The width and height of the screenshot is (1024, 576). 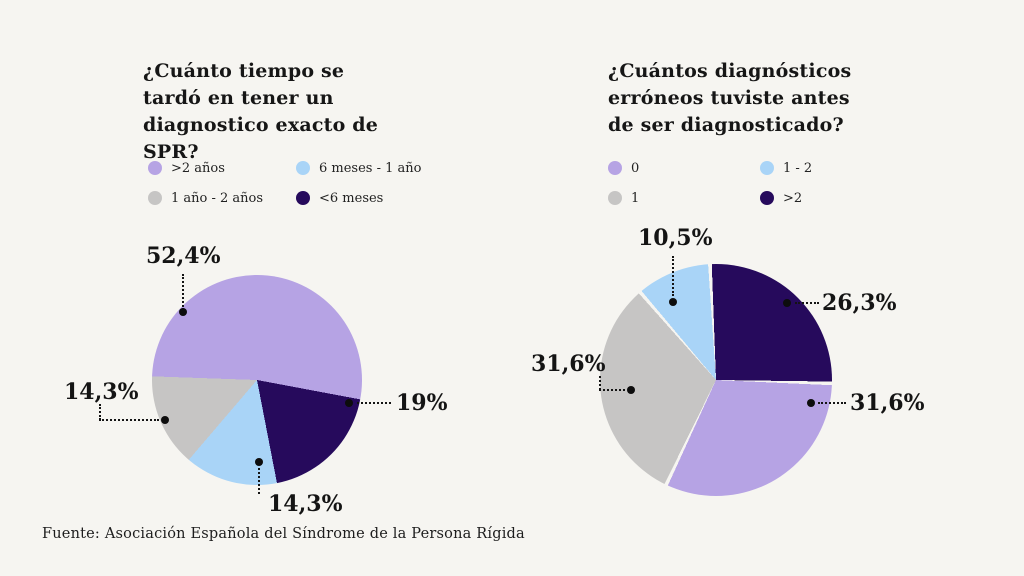 What do you see at coordinates (422, 403) in the screenshot?
I see `callout-label: 19%` at bounding box center [422, 403].